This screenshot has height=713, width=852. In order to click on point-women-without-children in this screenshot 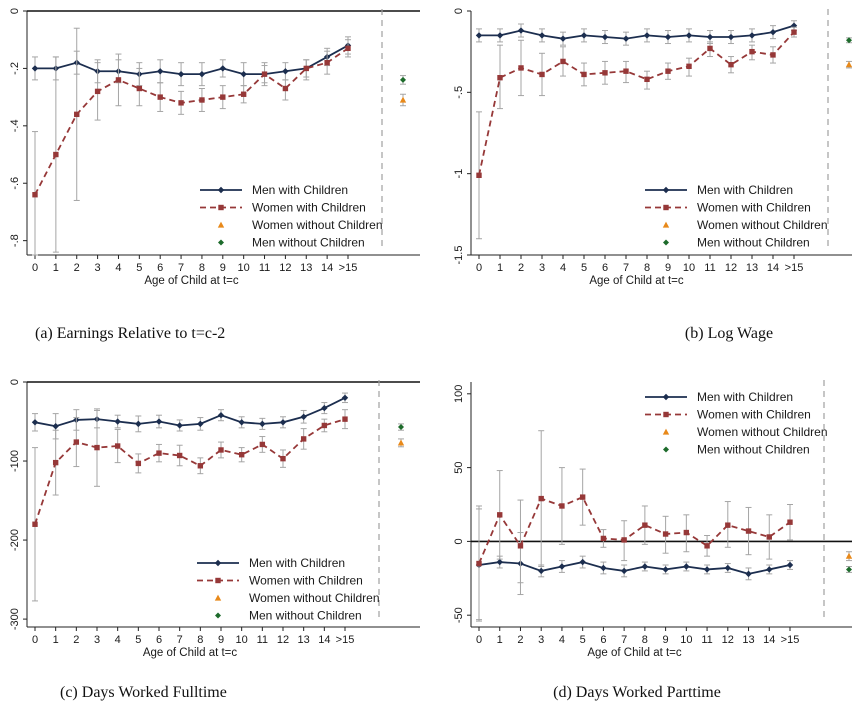, I will do `click(403, 100)`.